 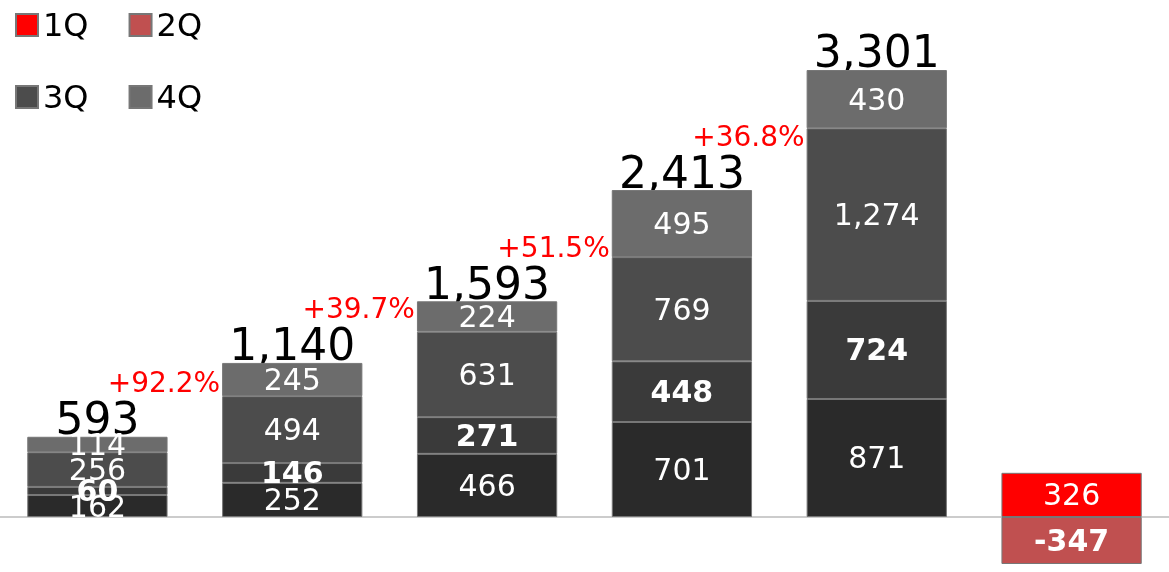 What do you see at coordinates (1072, 540) in the screenshot?
I see `data-label: -347` at bounding box center [1072, 540].